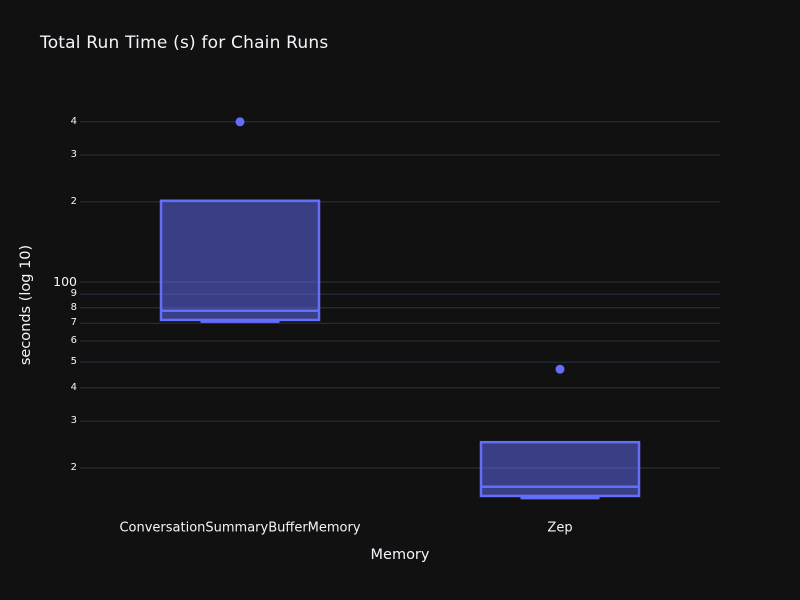 This screenshot has width=800, height=600. I want to click on outlier-point-conversationsummarybuffermemory, so click(240, 122).